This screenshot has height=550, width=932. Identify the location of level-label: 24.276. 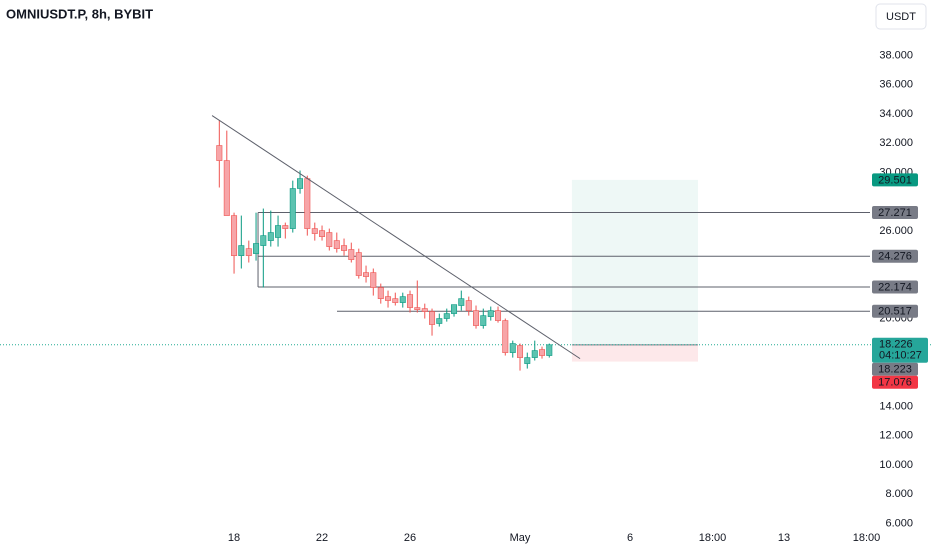
(895, 257).